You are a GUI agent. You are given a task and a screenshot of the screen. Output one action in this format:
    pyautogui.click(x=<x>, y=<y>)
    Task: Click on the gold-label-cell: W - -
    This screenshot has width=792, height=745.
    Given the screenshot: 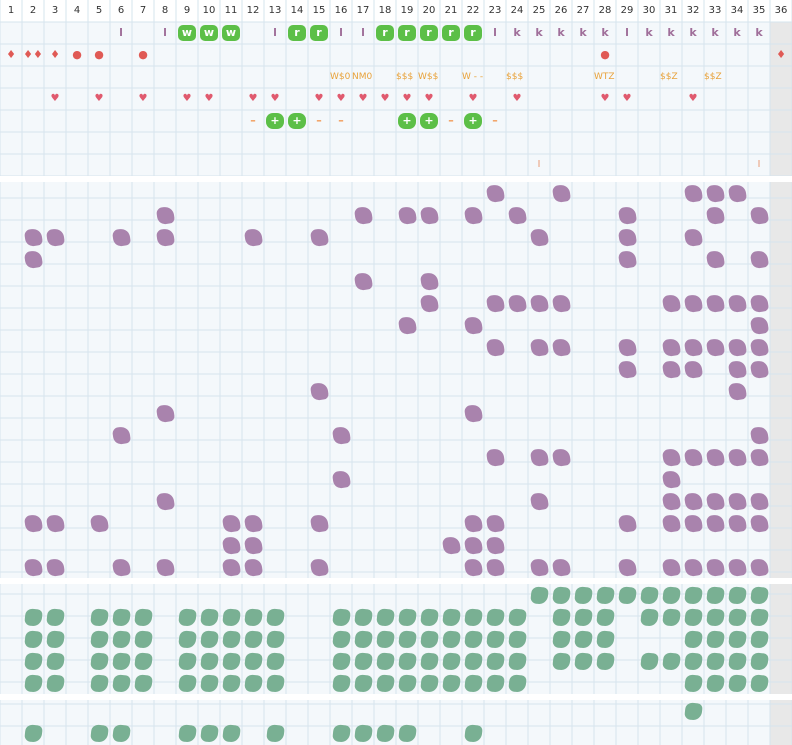 What is the action you would take?
    pyautogui.click(x=473, y=77)
    